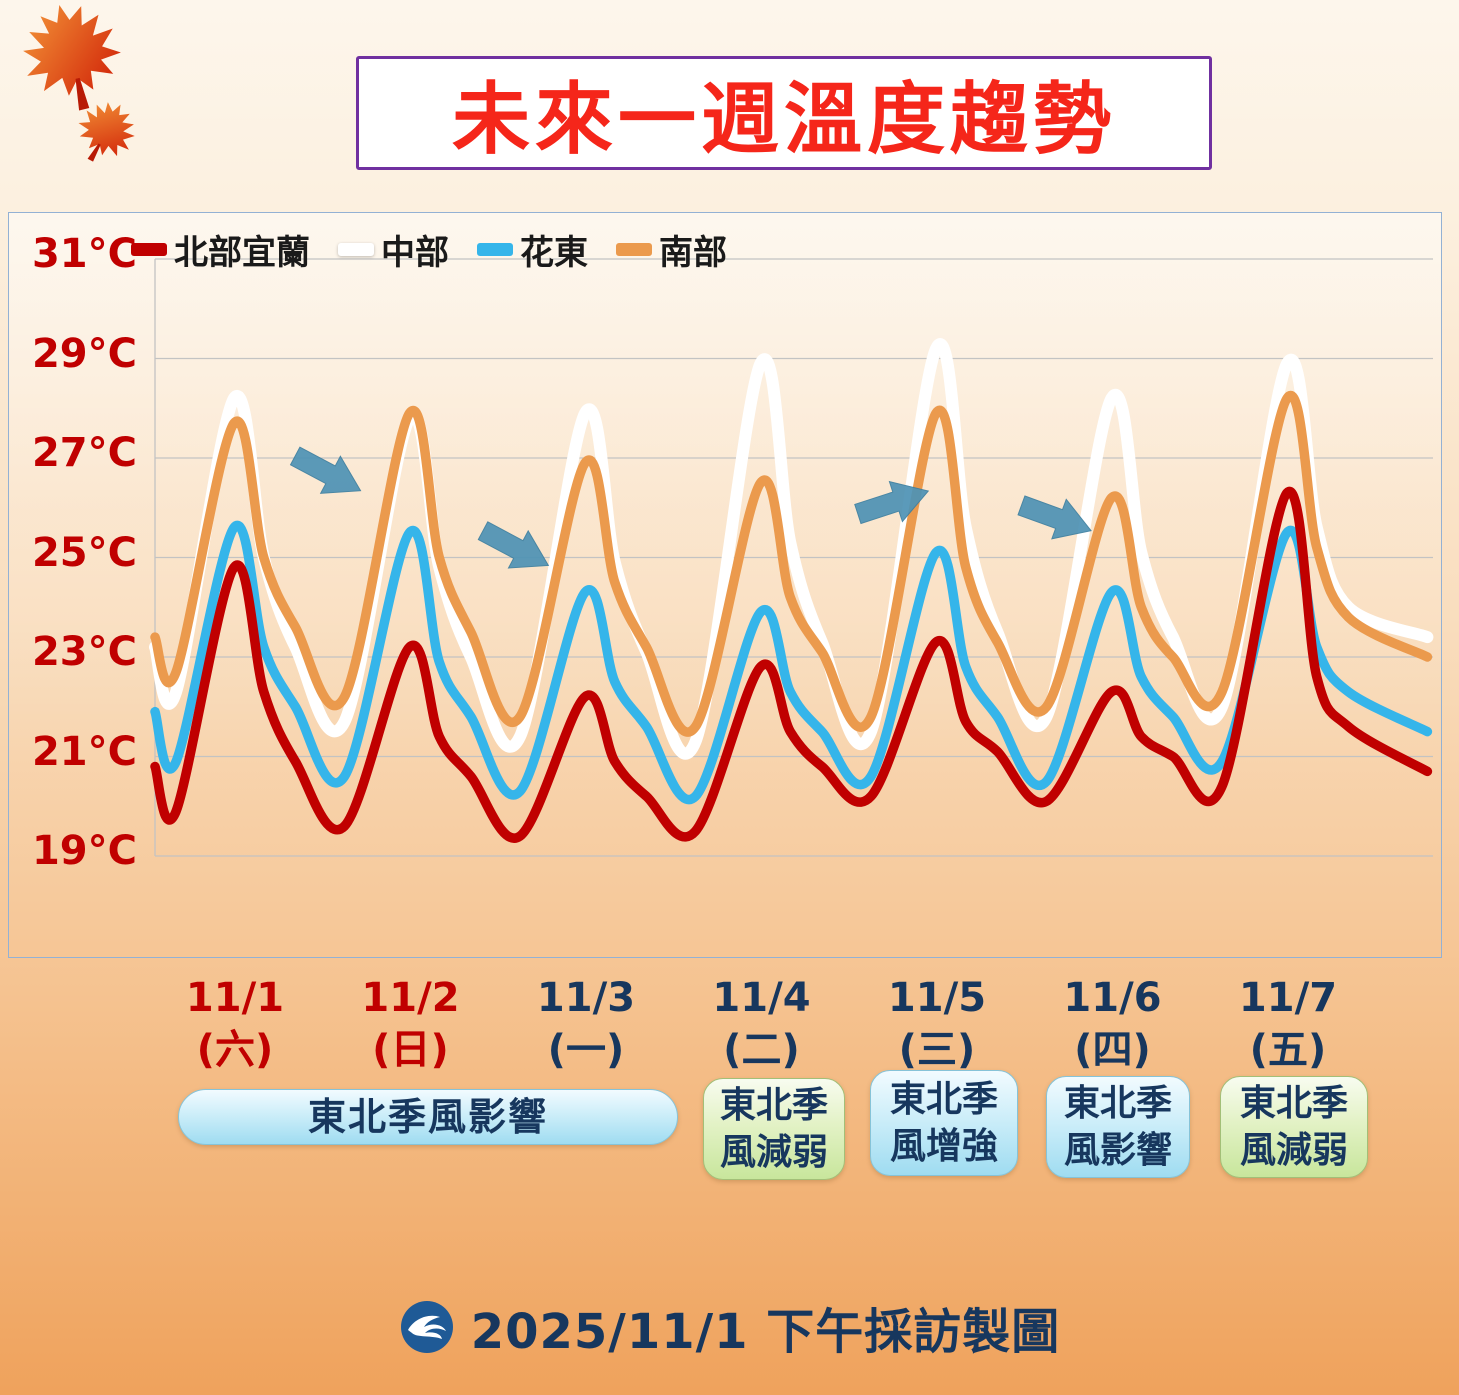 The image size is (1459, 1395). I want to click on x-tick-11-2: 11/2 (日), so click(410, 1024).